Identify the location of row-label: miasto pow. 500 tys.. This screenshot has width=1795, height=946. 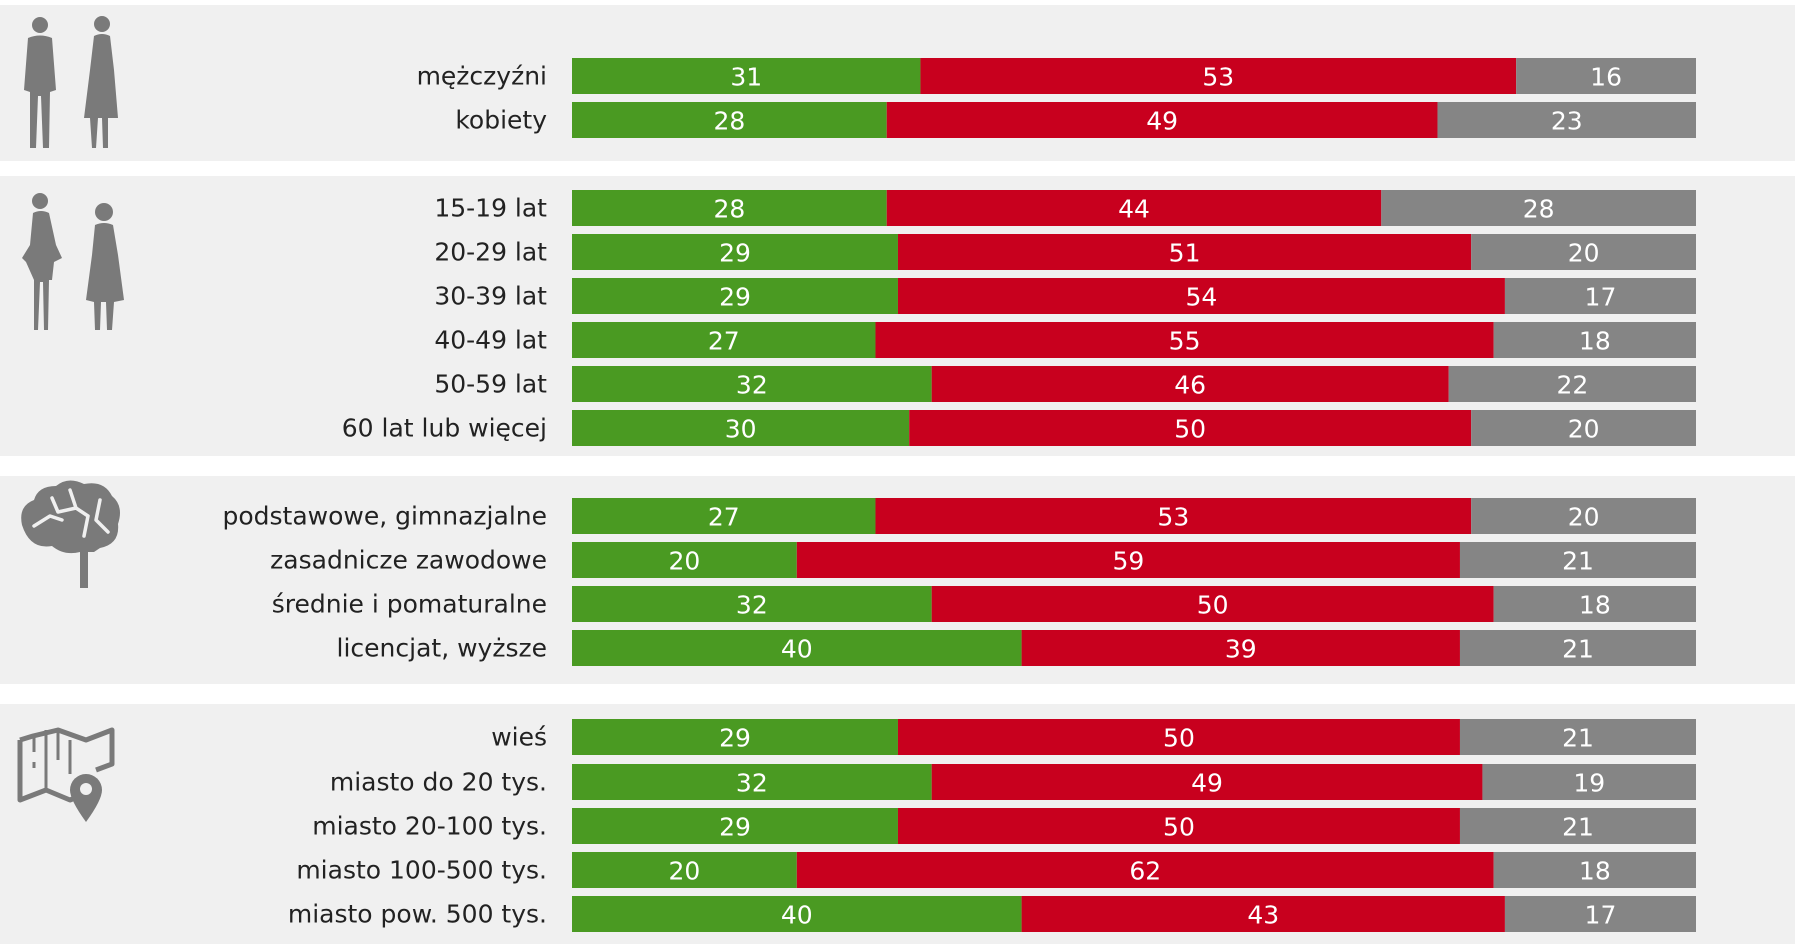
(417, 914).